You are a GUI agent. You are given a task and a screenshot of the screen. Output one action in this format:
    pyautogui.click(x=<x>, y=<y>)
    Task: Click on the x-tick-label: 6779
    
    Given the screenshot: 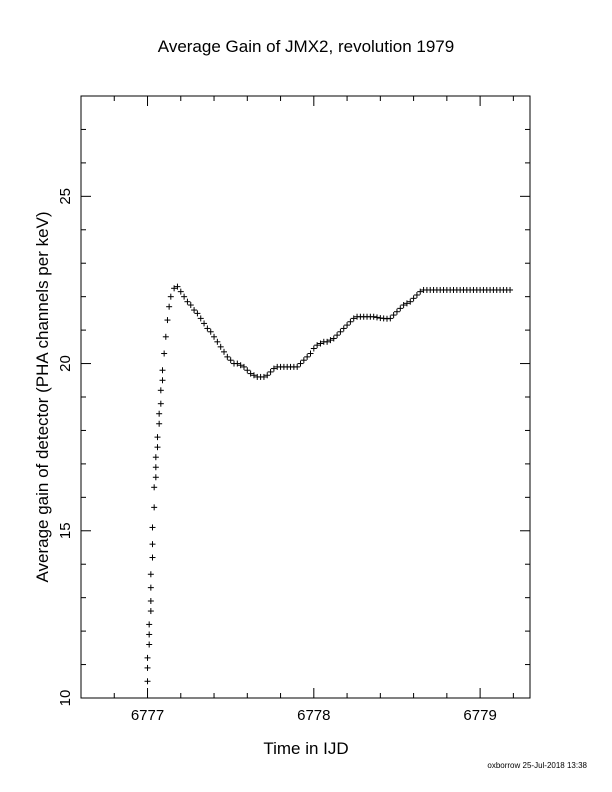 What is the action you would take?
    pyautogui.click(x=479, y=715)
    